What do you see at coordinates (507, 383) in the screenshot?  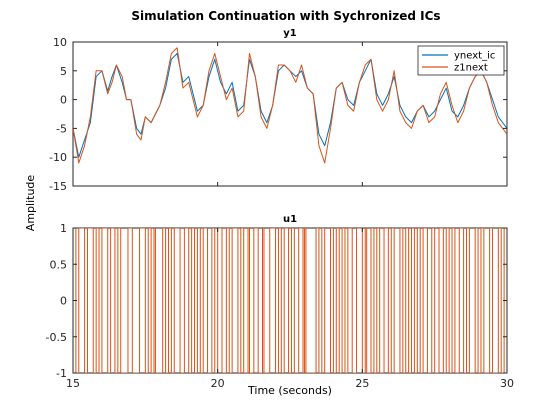 I see `x-tick-label: 30` at bounding box center [507, 383].